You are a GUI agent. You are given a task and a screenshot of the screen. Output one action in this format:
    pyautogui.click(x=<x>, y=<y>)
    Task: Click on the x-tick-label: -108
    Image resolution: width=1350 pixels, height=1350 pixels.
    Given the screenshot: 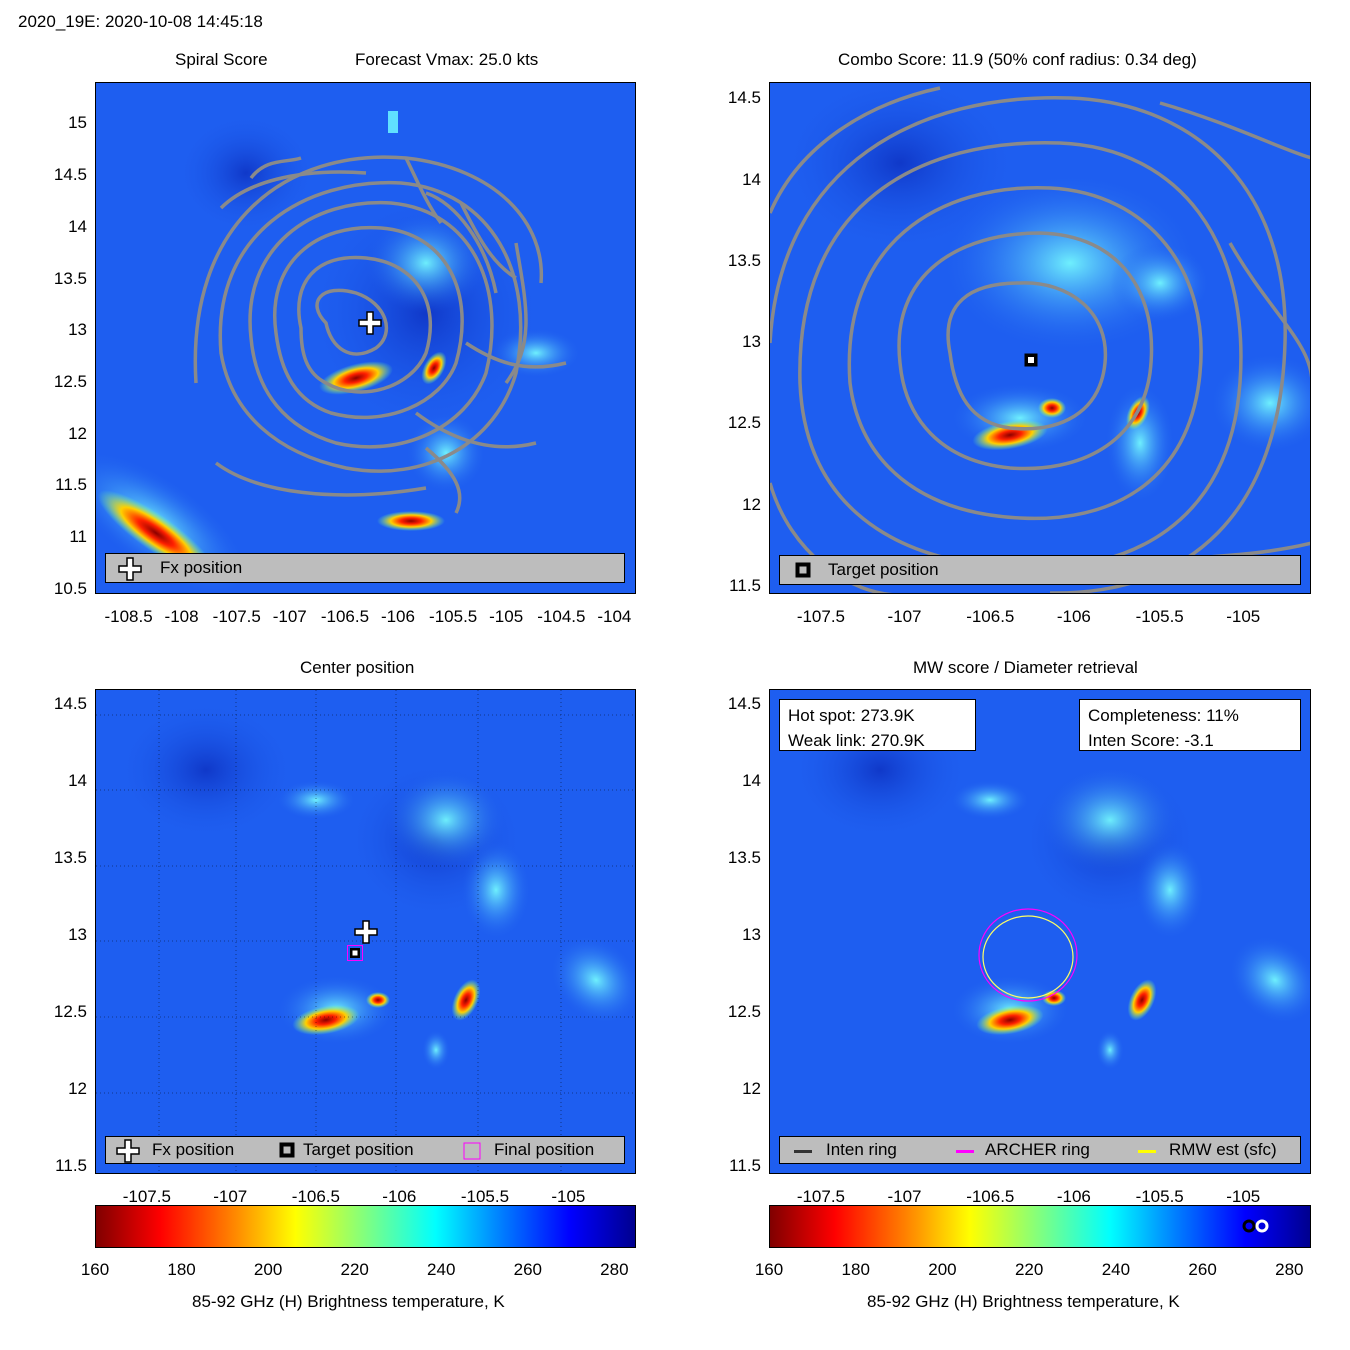 What is the action you would take?
    pyautogui.click(x=181, y=616)
    